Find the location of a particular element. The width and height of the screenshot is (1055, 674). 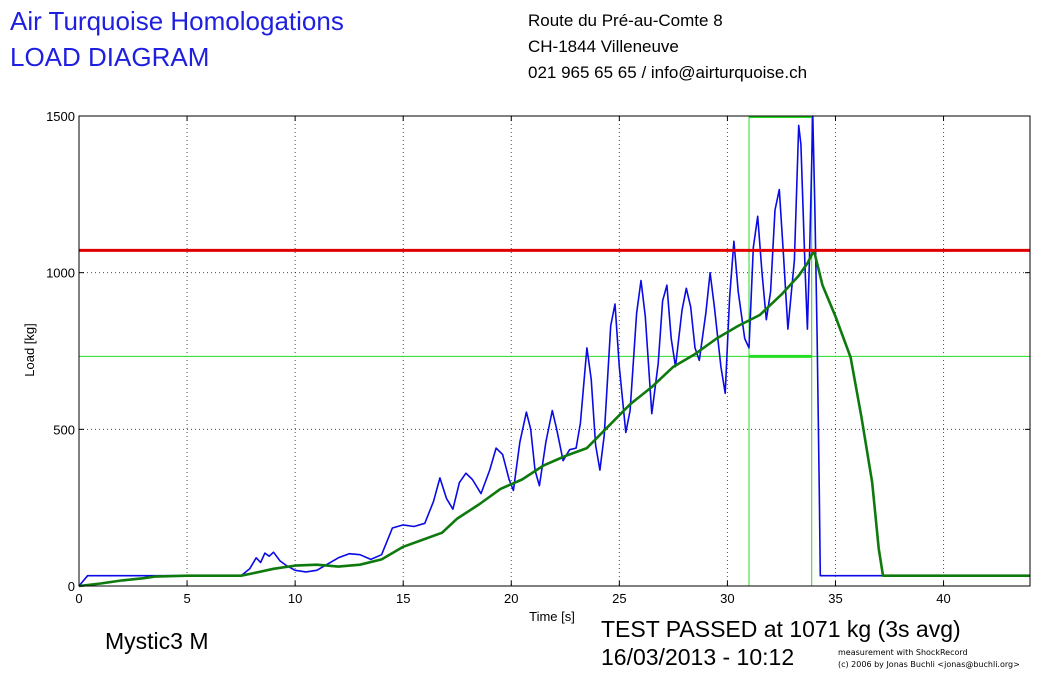

y-axis-label: Load [kg] is located at coordinates (29, 350).